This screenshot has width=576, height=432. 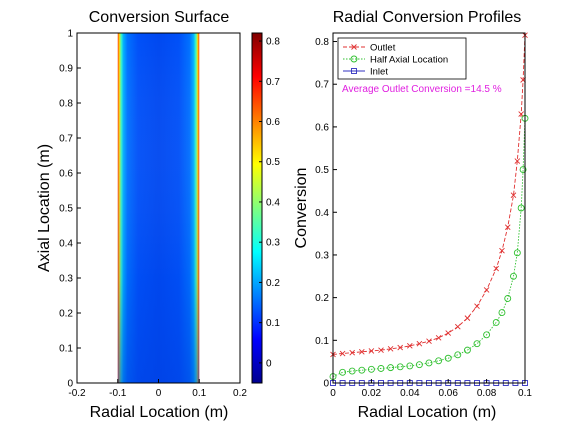 What do you see at coordinates (365, 72) in the screenshot?
I see `legend-entry: Inlet` at bounding box center [365, 72].